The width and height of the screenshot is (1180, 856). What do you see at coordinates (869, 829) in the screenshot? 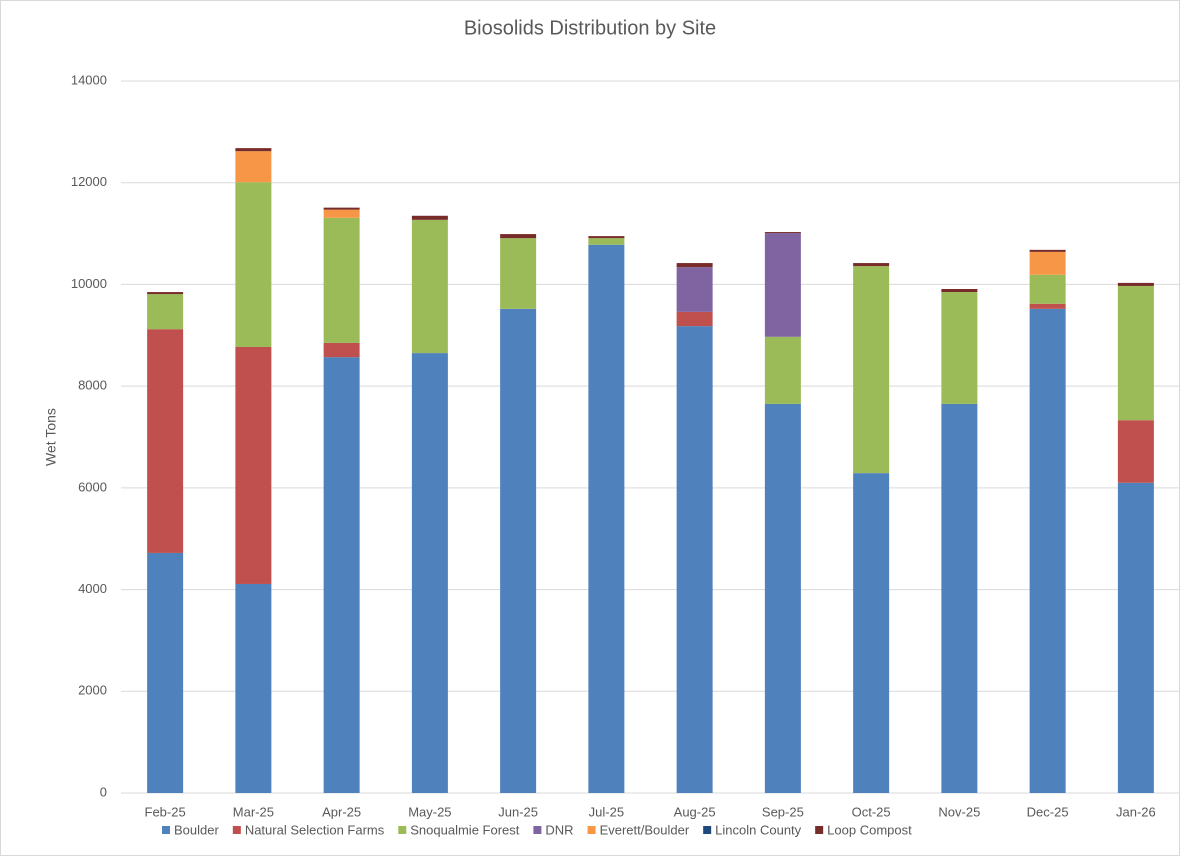
I see `legend-label: Loop Compost` at bounding box center [869, 829].